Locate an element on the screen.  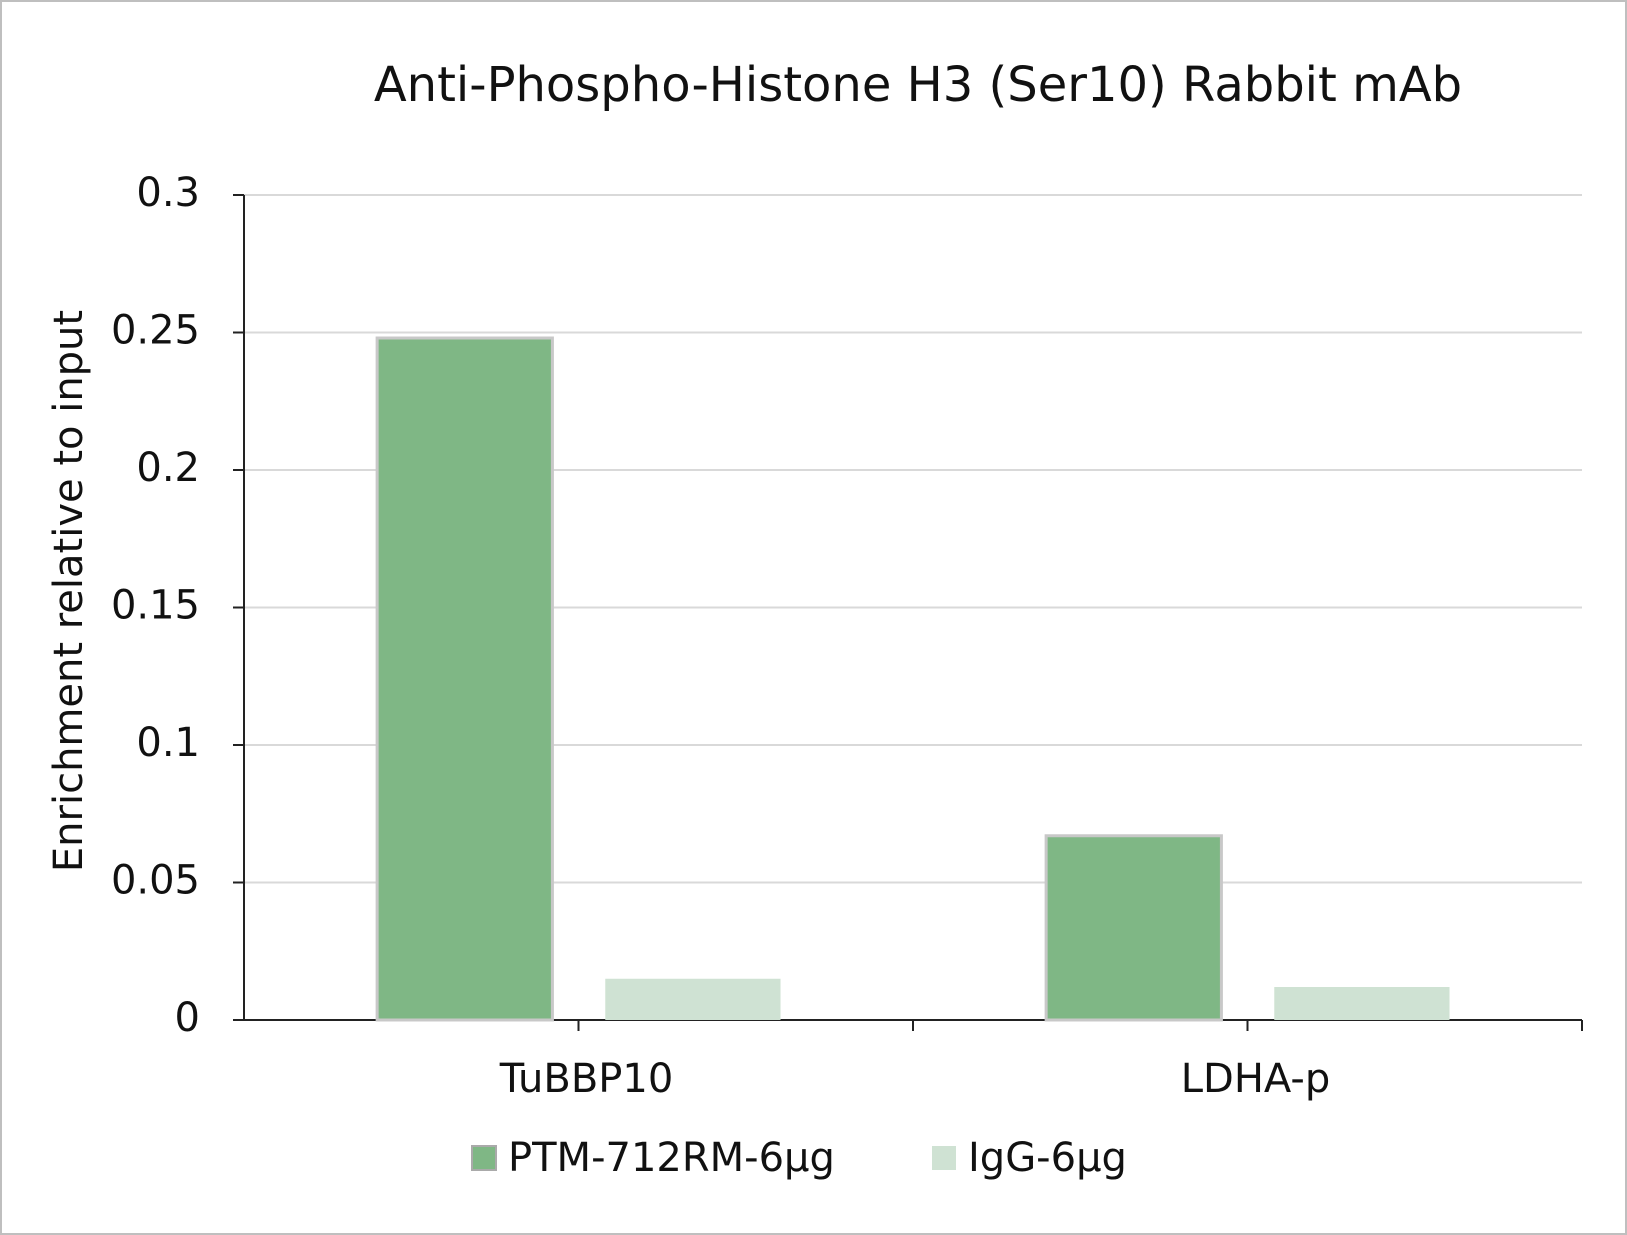
y-tick-label: 0 is located at coordinates (187, 1018).